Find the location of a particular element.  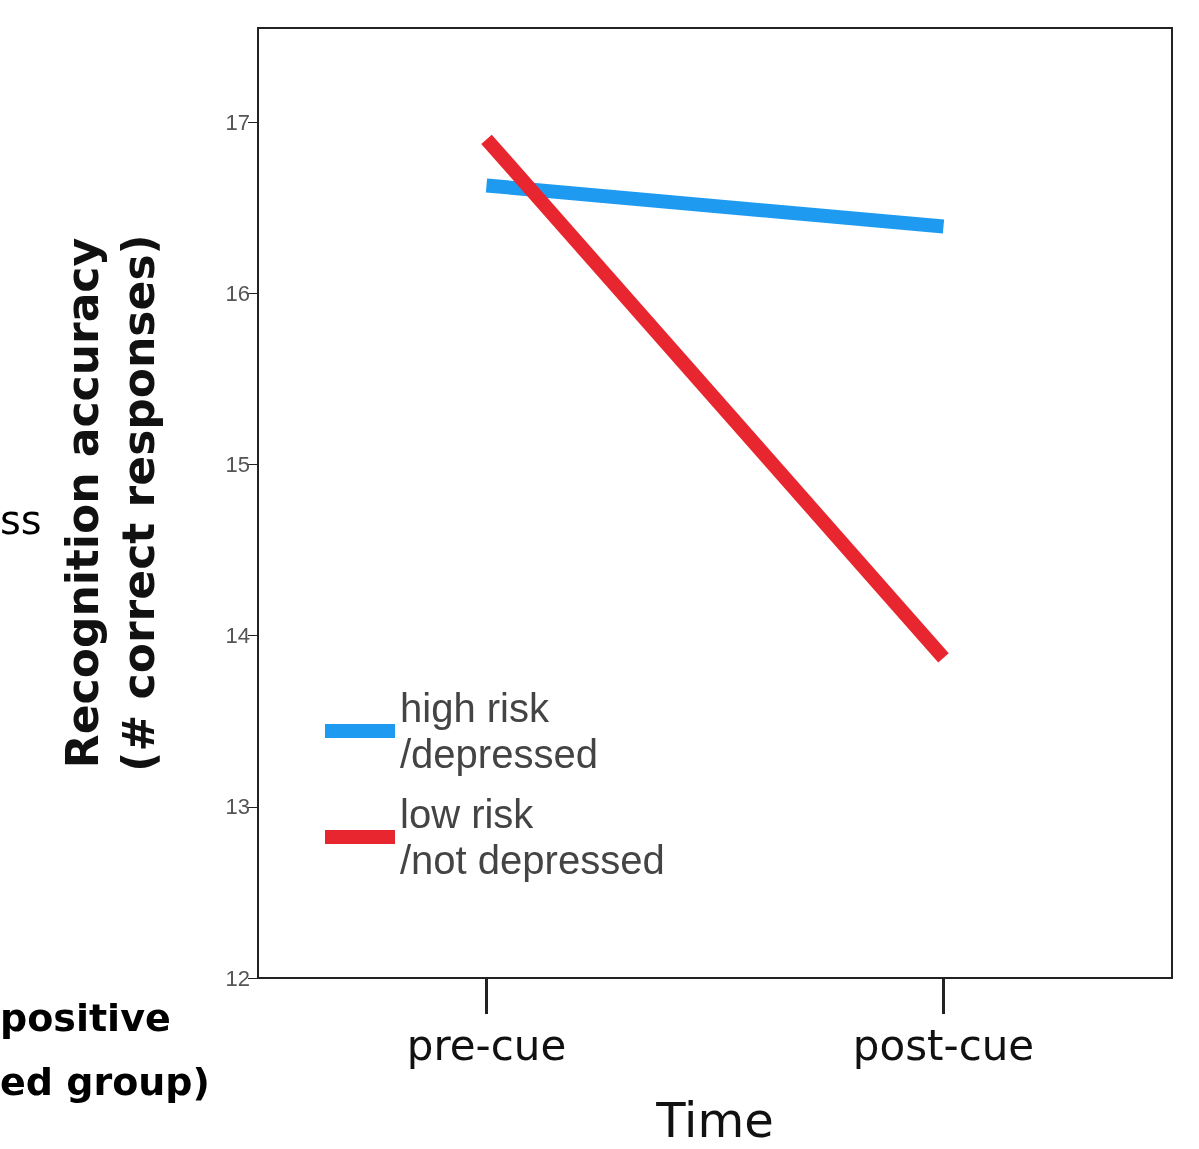

y-tick-label: 17 is located at coordinates (237, 122).